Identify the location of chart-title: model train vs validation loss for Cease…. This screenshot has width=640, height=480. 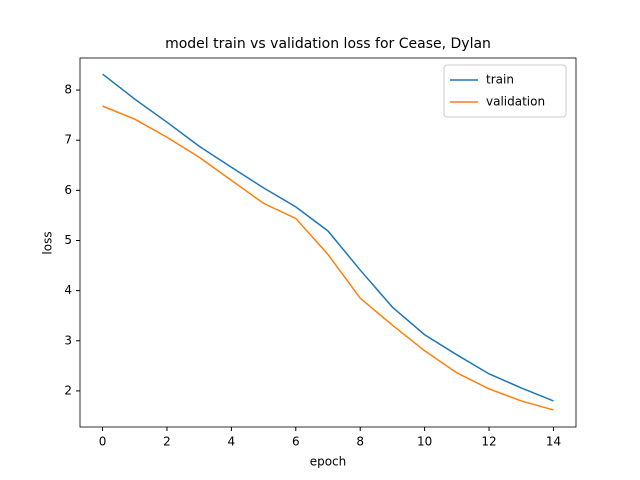
(328, 44).